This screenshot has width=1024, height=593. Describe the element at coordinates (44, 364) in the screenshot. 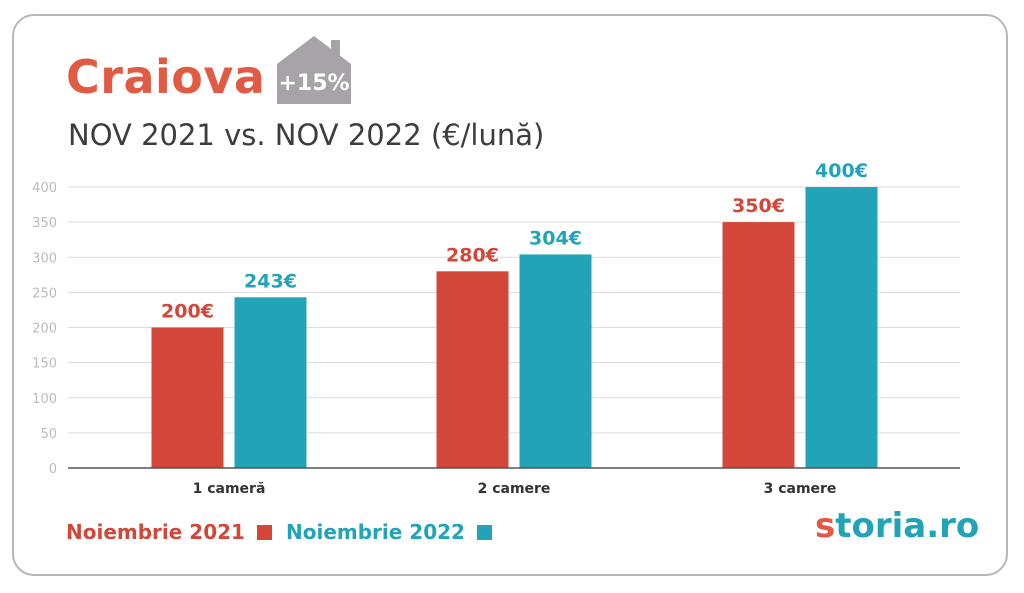

I see `y-tick-label: 150` at that location.